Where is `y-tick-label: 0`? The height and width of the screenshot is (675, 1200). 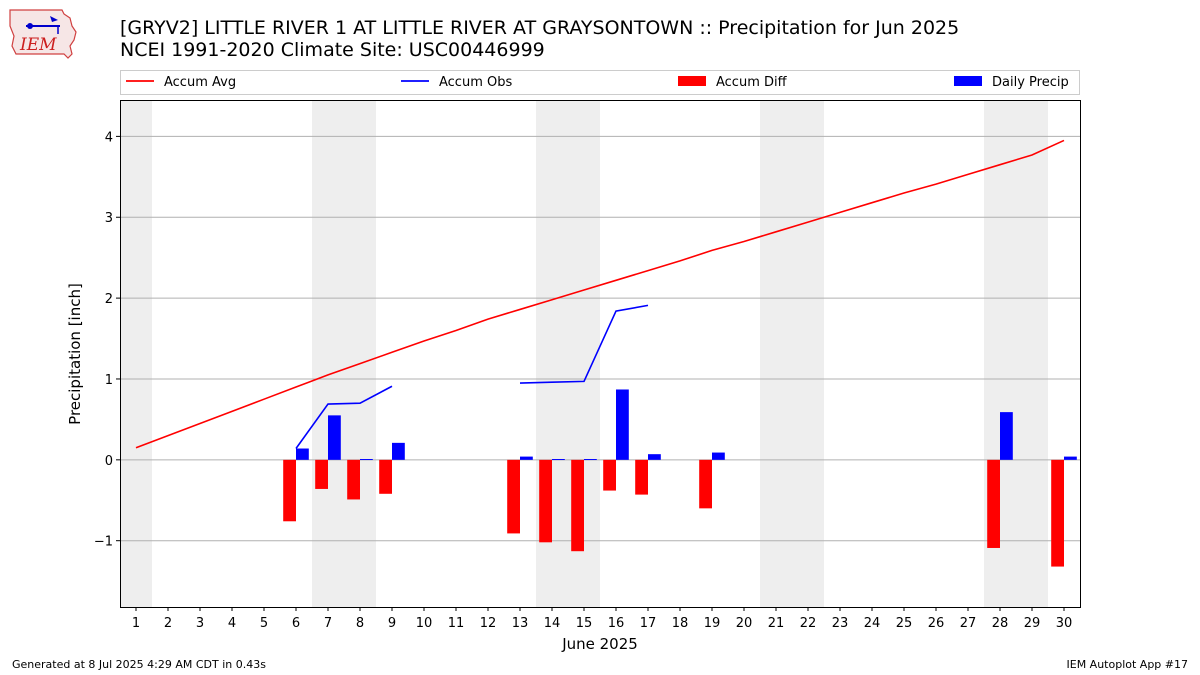 y-tick-label: 0 is located at coordinates (109, 461).